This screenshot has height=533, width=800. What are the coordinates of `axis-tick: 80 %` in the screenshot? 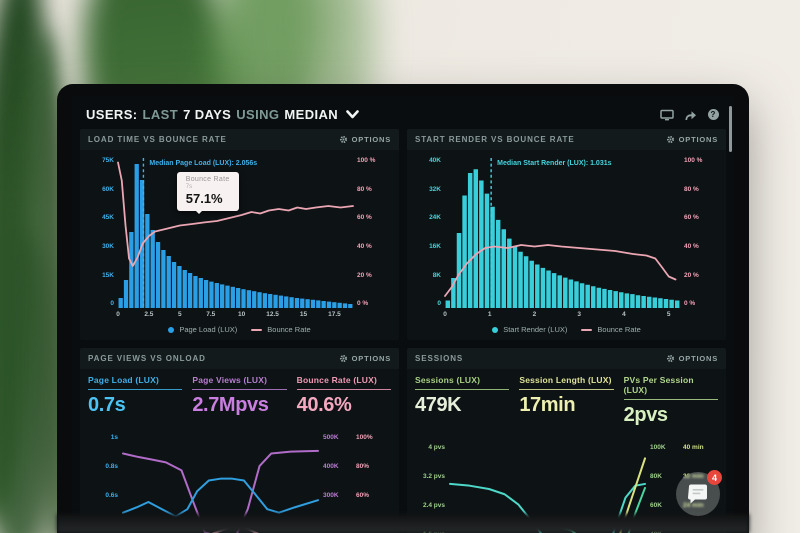 It's located at (364, 189).